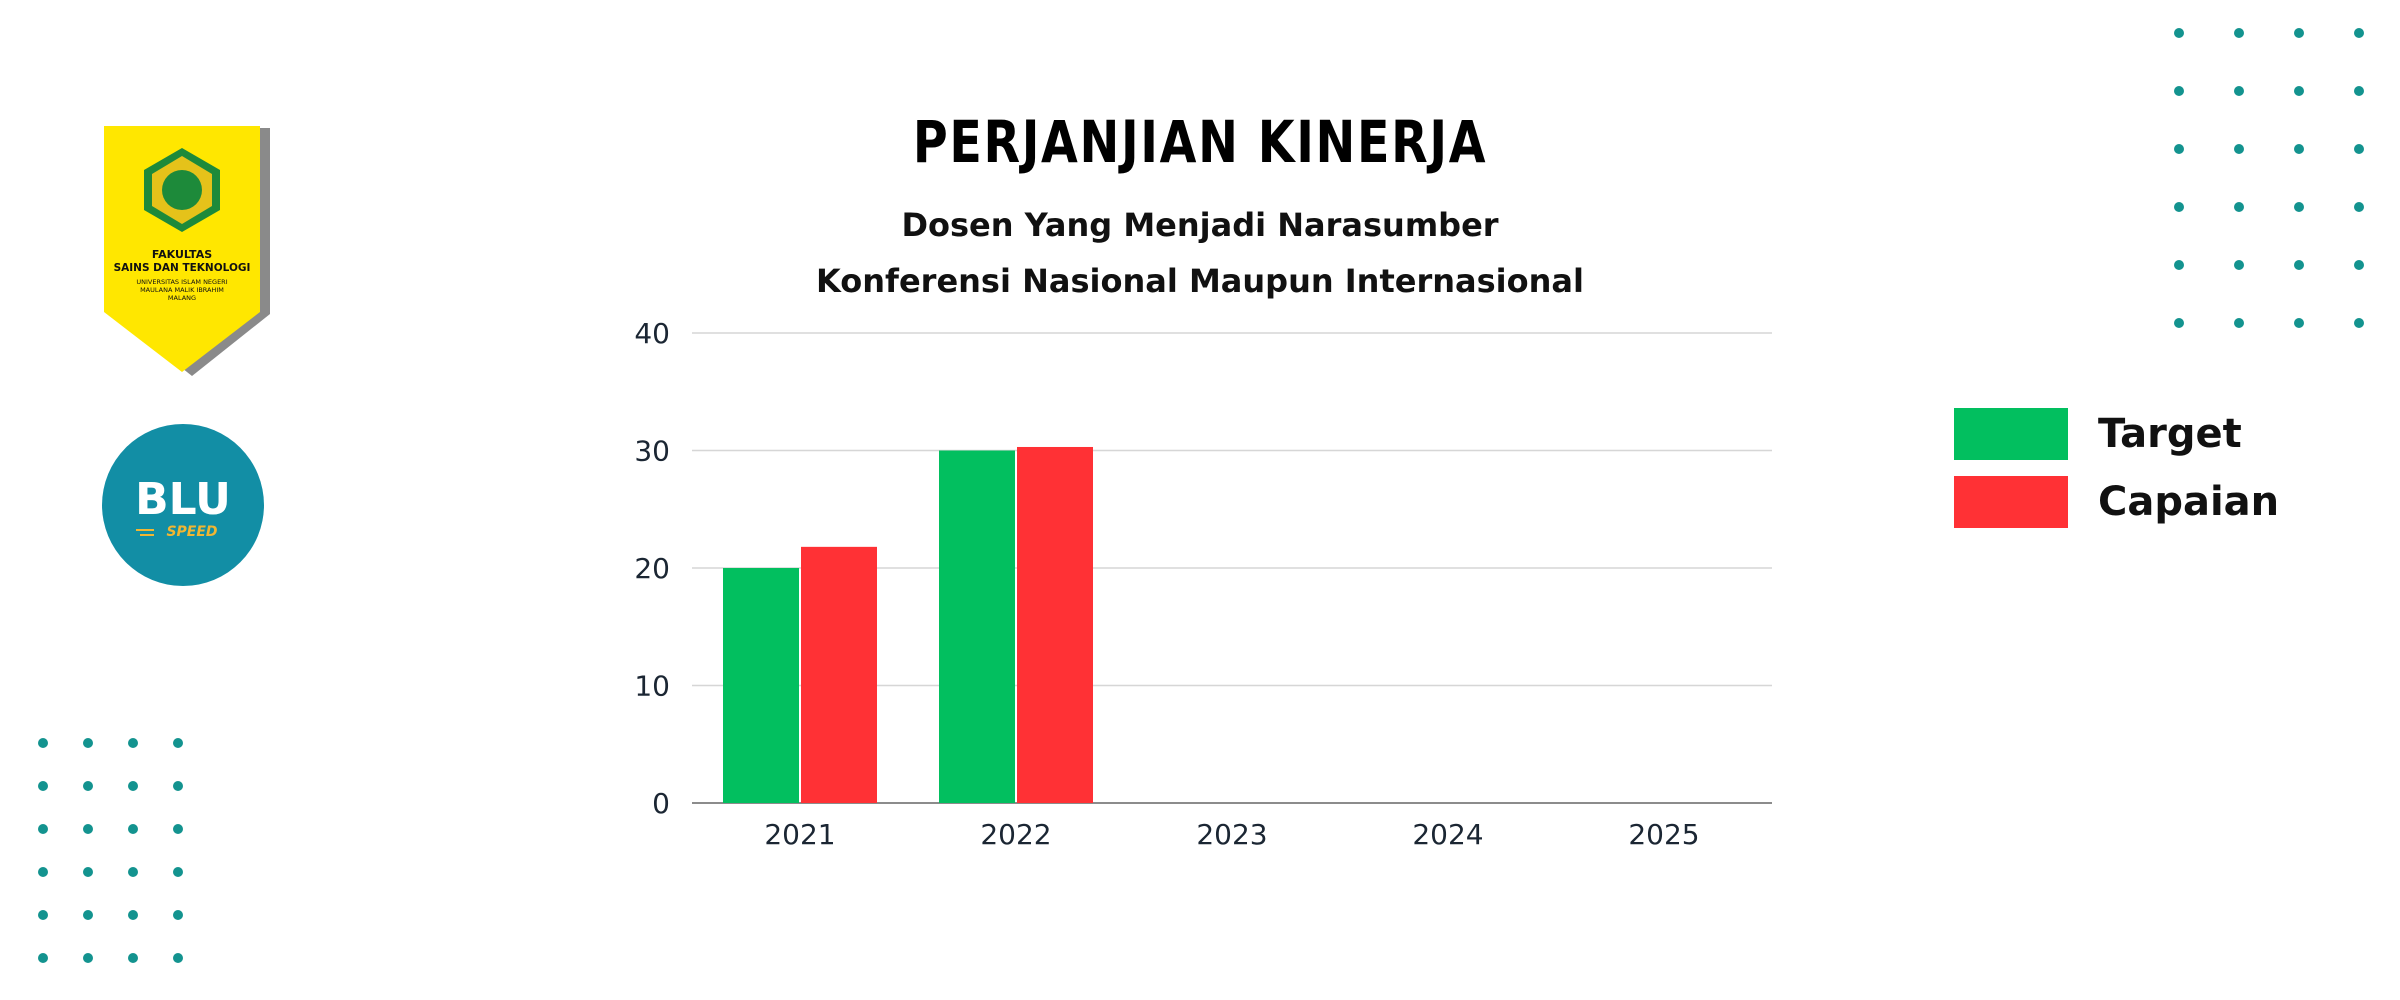 Image resolution: width=2400 pixels, height=1000 pixels. I want to click on legend-swatch-capaian, so click(2011, 502).